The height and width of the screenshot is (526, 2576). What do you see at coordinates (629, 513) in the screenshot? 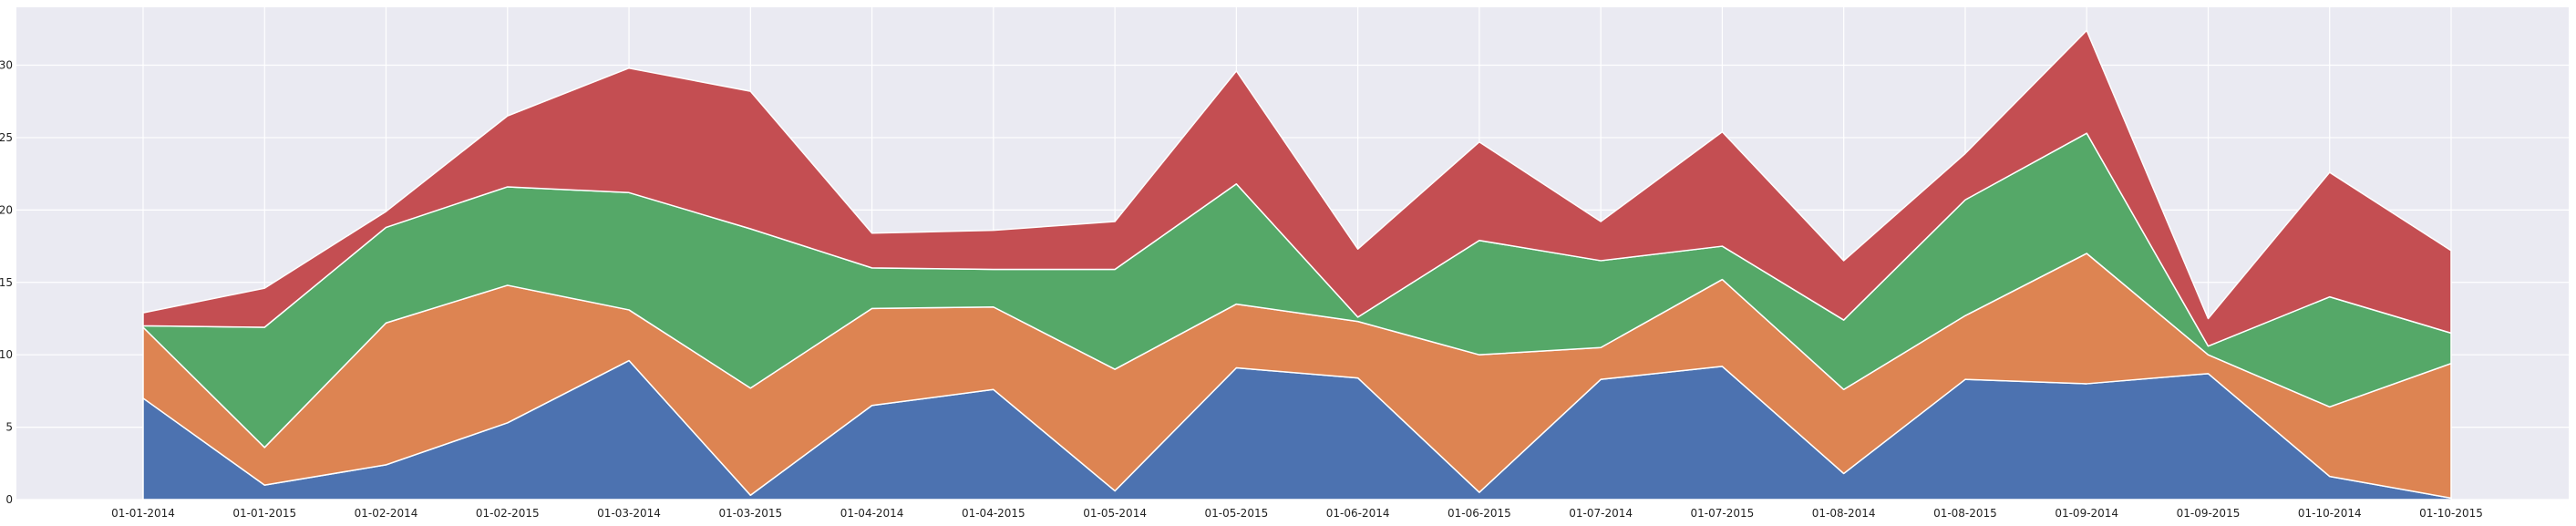
I see `x-tick-label: 01-03-2014` at bounding box center [629, 513].